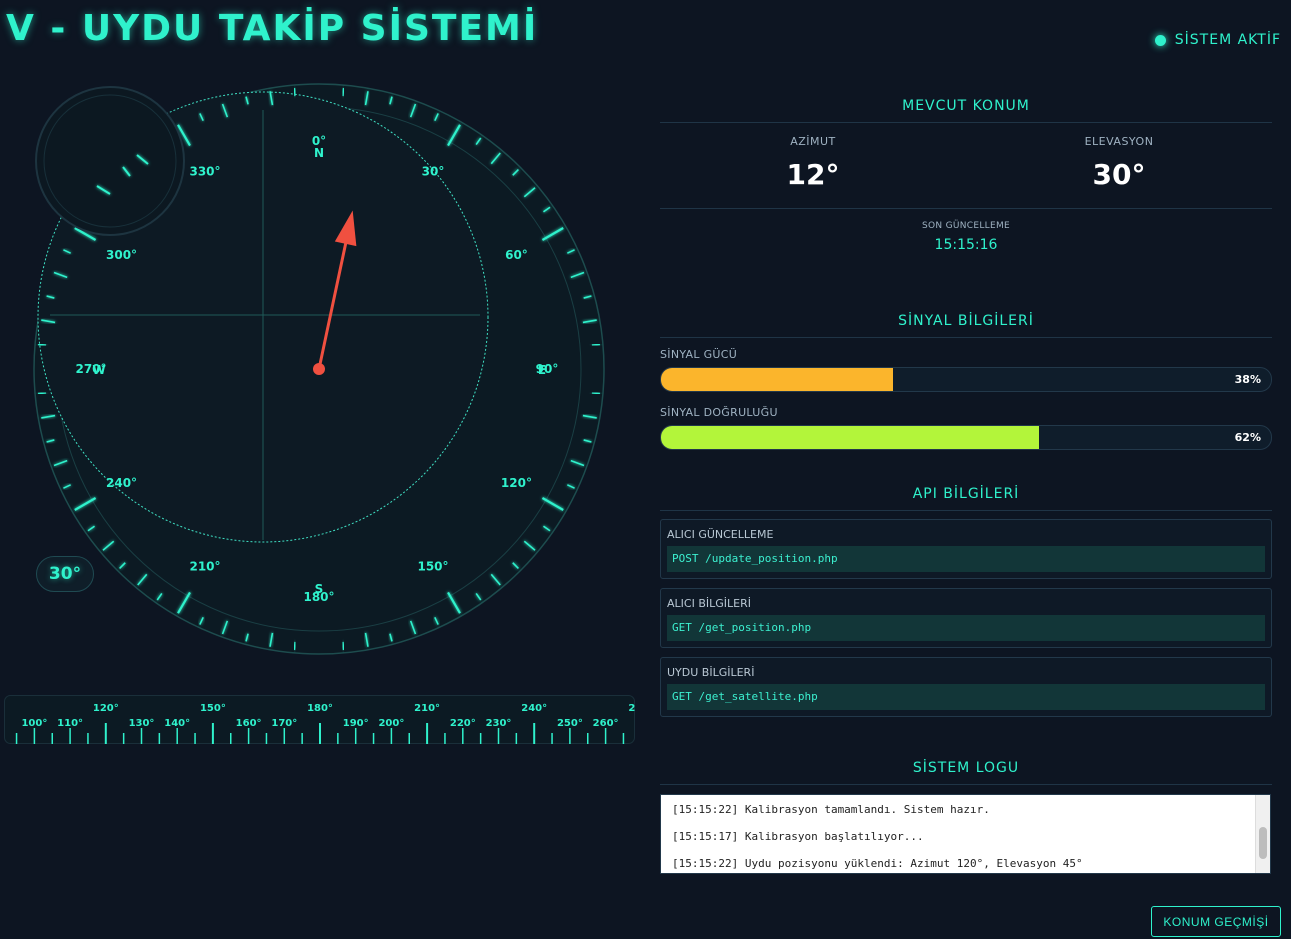 This screenshot has width=1291, height=939. What do you see at coordinates (570, 723) in the screenshot?
I see `strip-degree-label: 250°` at bounding box center [570, 723].